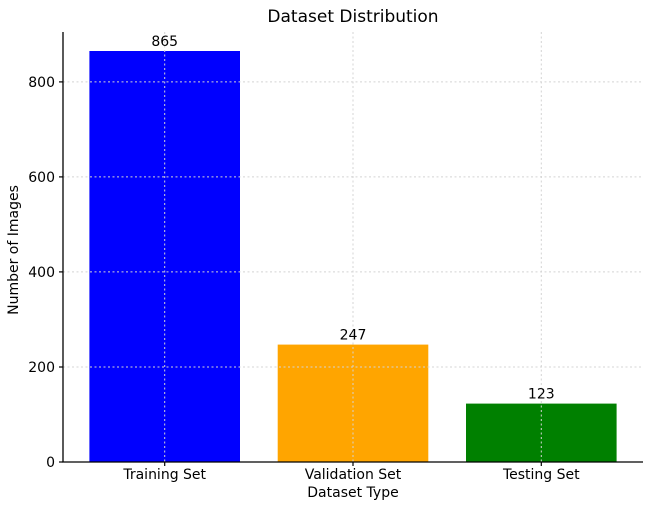 This screenshot has width=650, height=510. I want to click on y-tick-label-800: 800, so click(41, 83).